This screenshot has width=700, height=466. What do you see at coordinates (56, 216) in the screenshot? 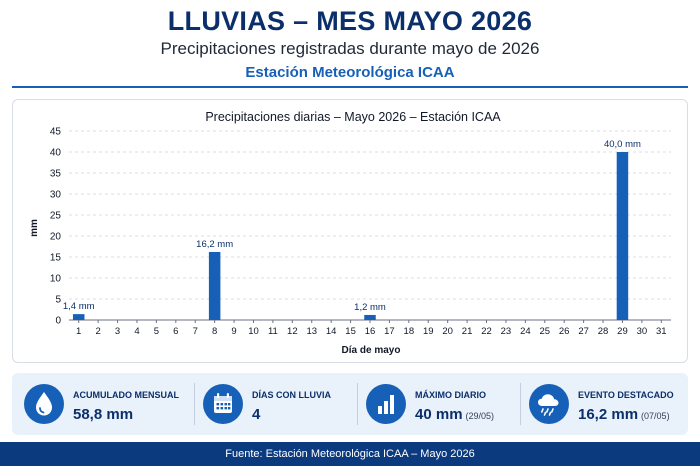
I see `y-tick-label: 25` at bounding box center [56, 216].